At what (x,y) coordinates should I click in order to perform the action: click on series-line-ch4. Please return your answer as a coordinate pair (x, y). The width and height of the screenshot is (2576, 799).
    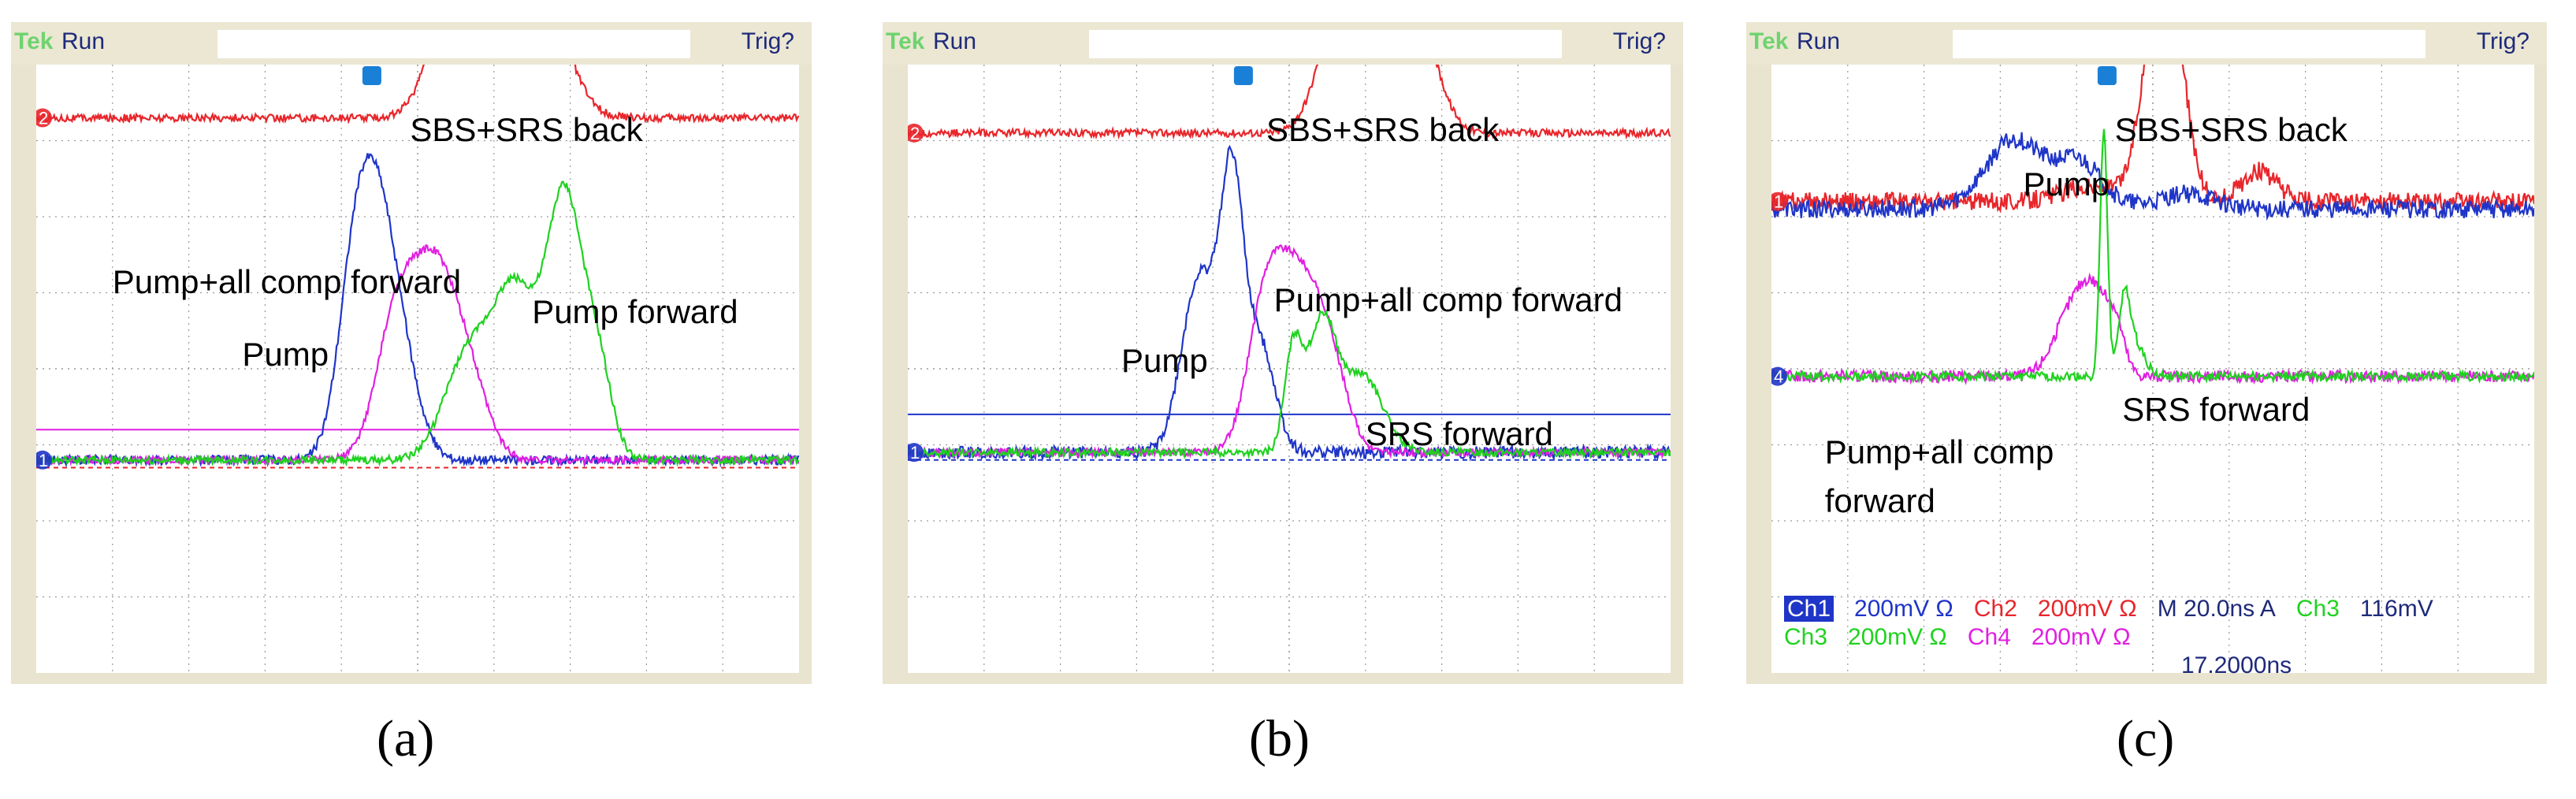
    Looking at the image, I should click on (1289, 351).